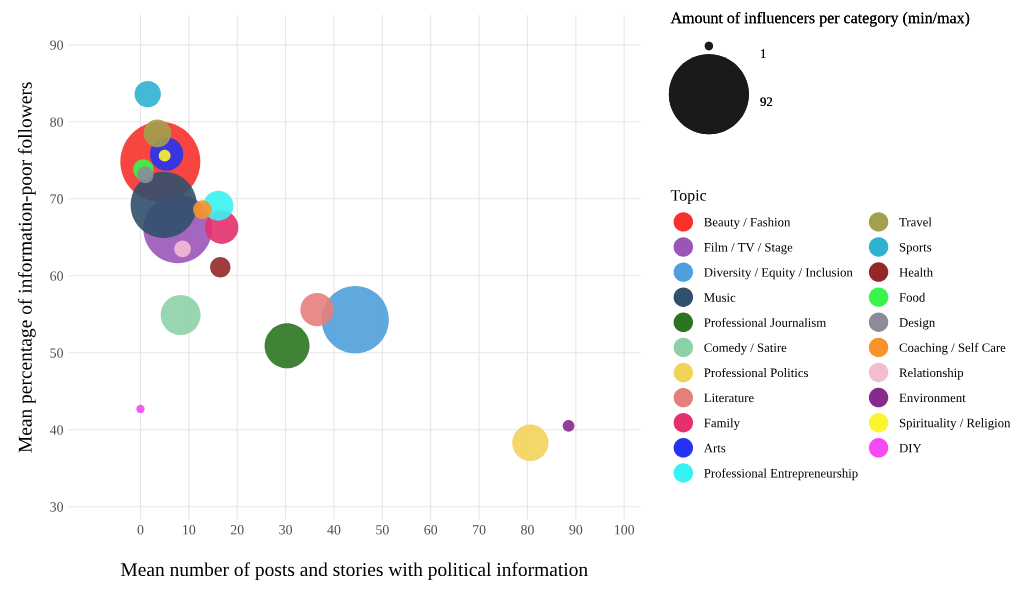 The height and width of the screenshot is (592, 1021). What do you see at coordinates (57, 199) in the screenshot?
I see `y-tick-label: 70` at bounding box center [57, 199].